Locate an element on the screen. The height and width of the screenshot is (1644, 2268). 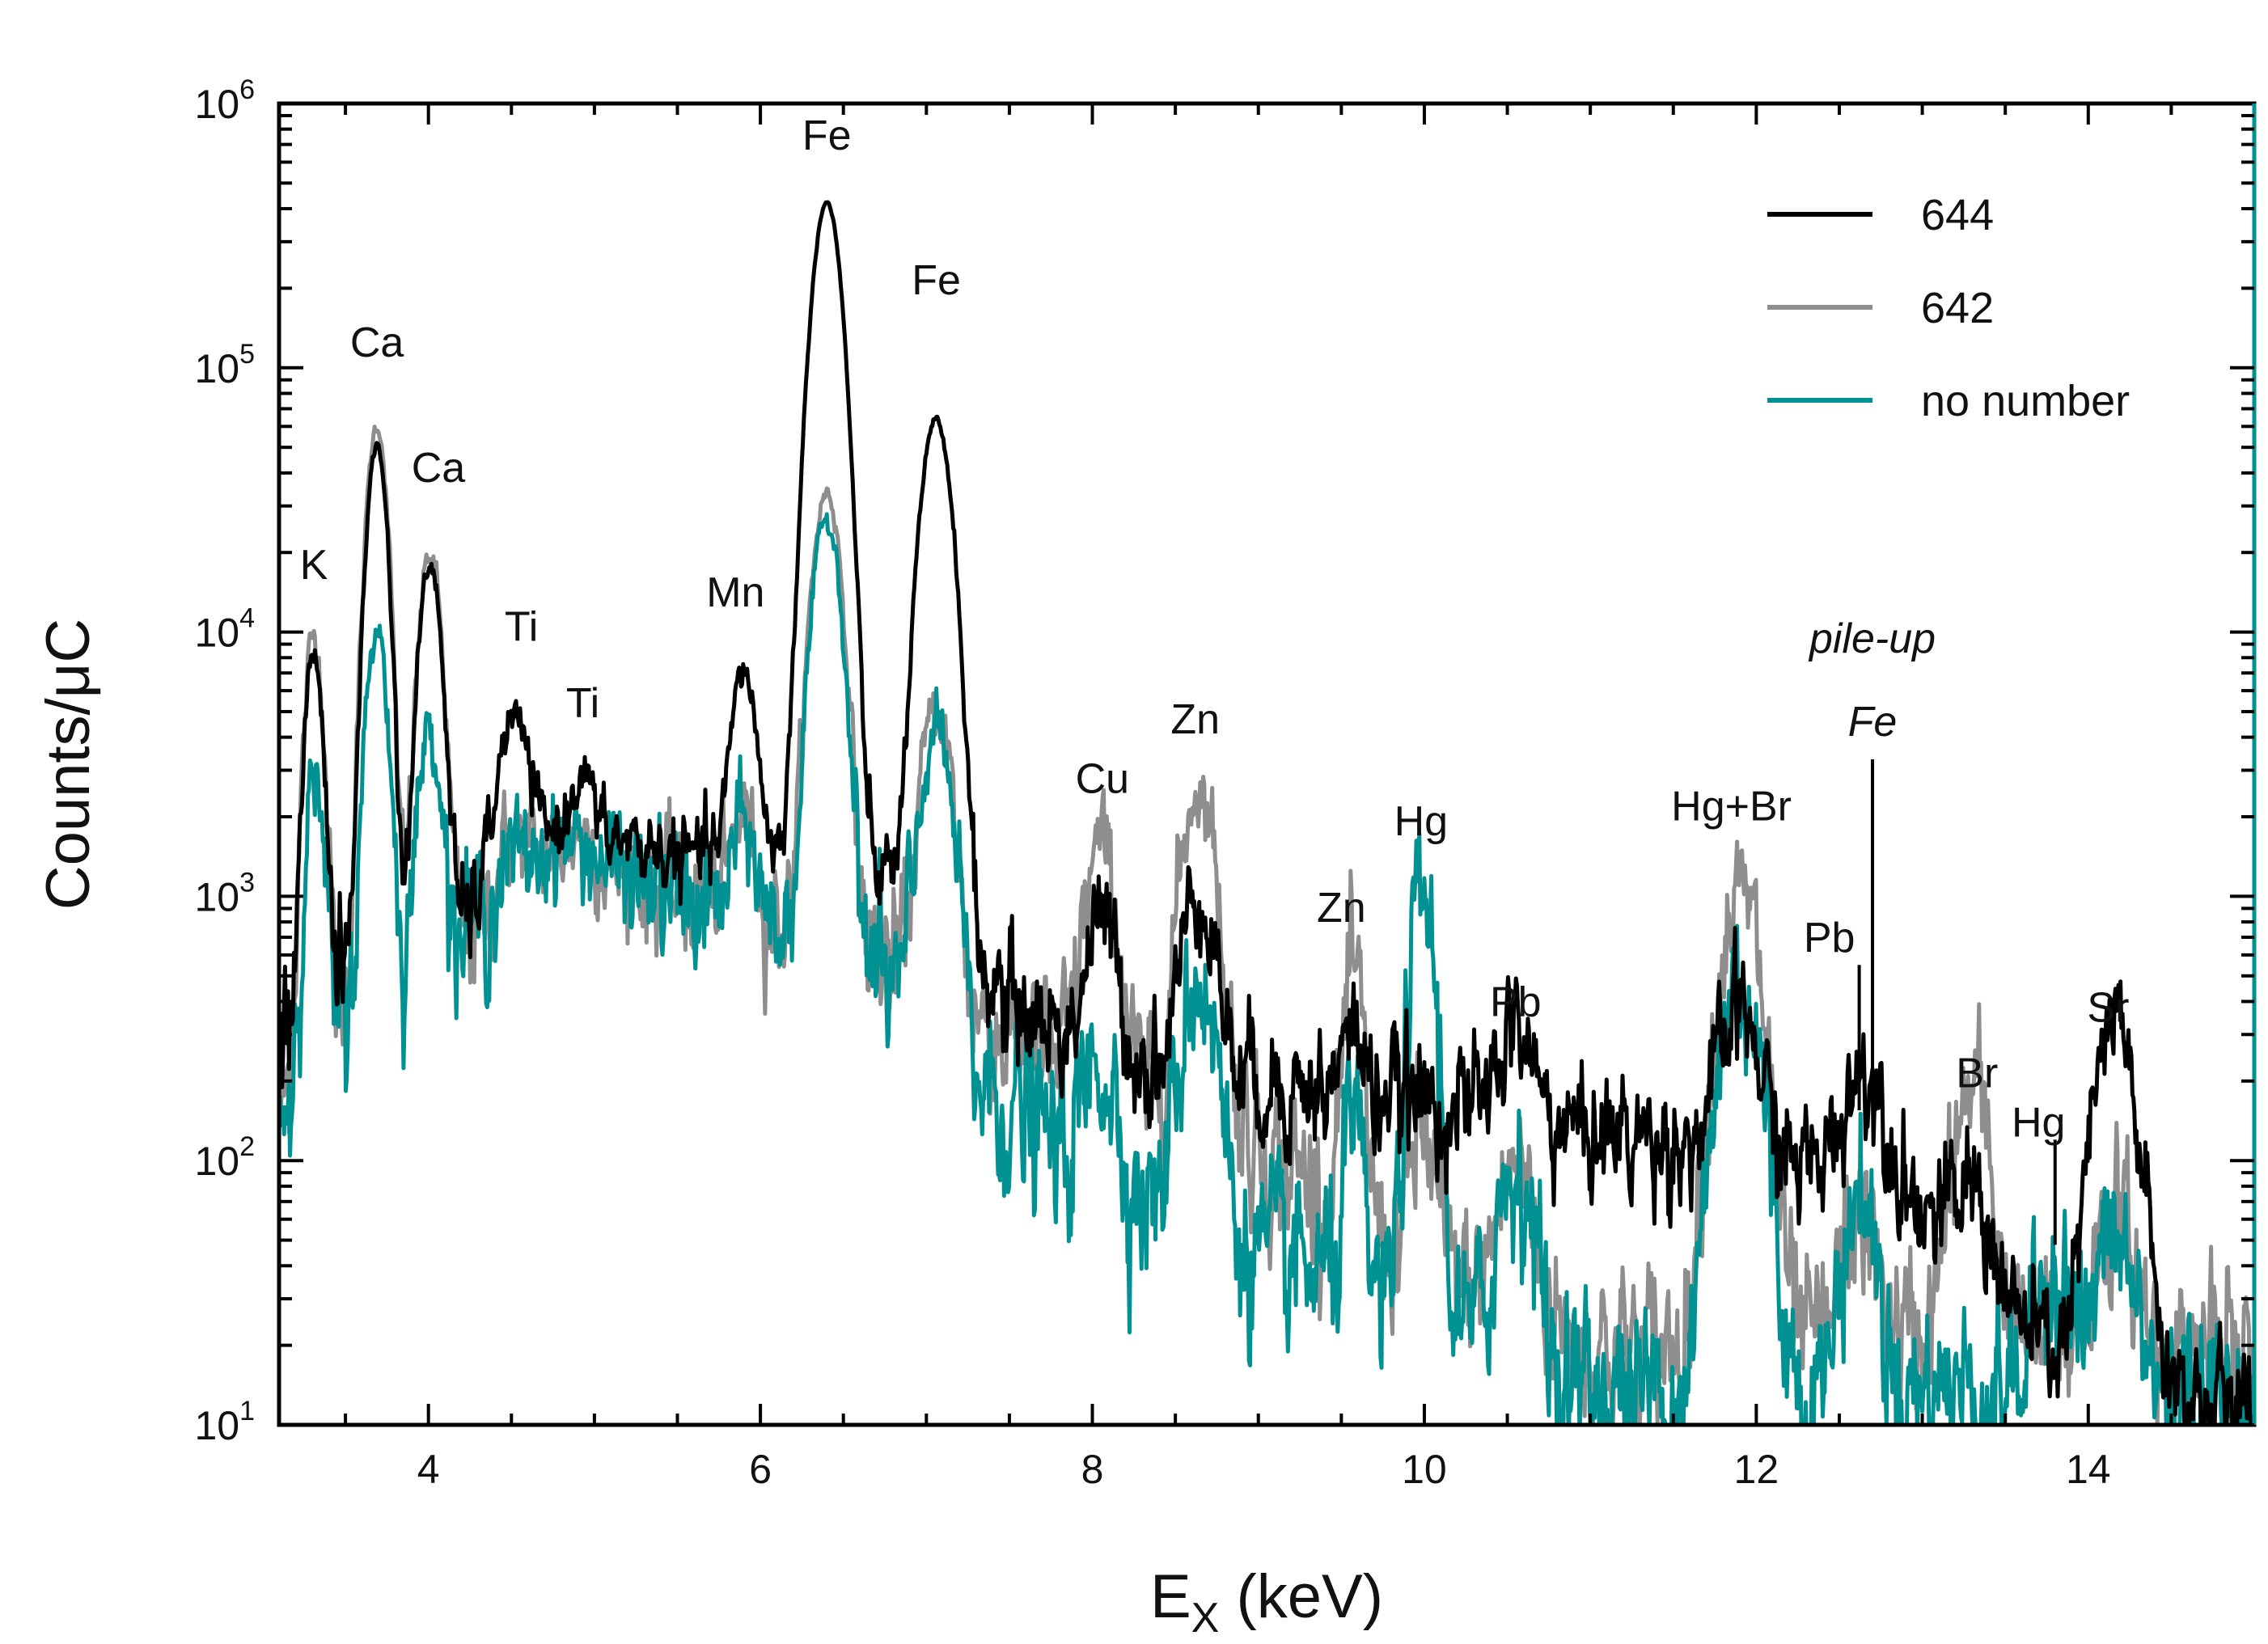
peak-label-fe-2: Fe is located at coordinates (937, 281).